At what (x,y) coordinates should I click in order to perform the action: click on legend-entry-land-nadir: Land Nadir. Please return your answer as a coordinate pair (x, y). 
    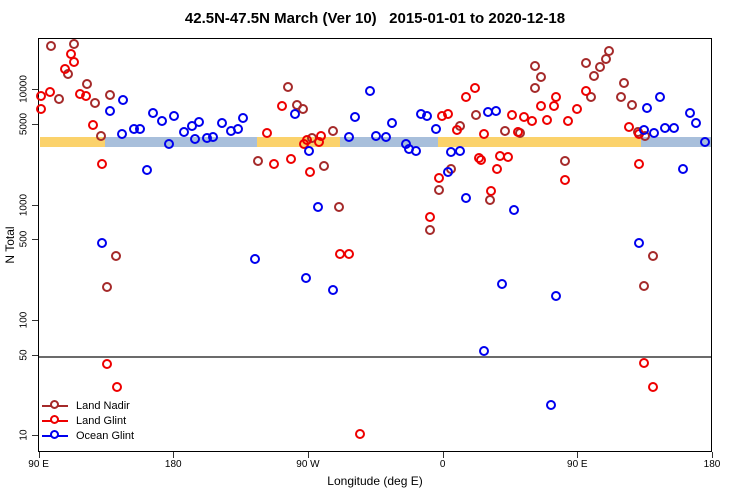
    Looking at the image, I should click on (88, 405).